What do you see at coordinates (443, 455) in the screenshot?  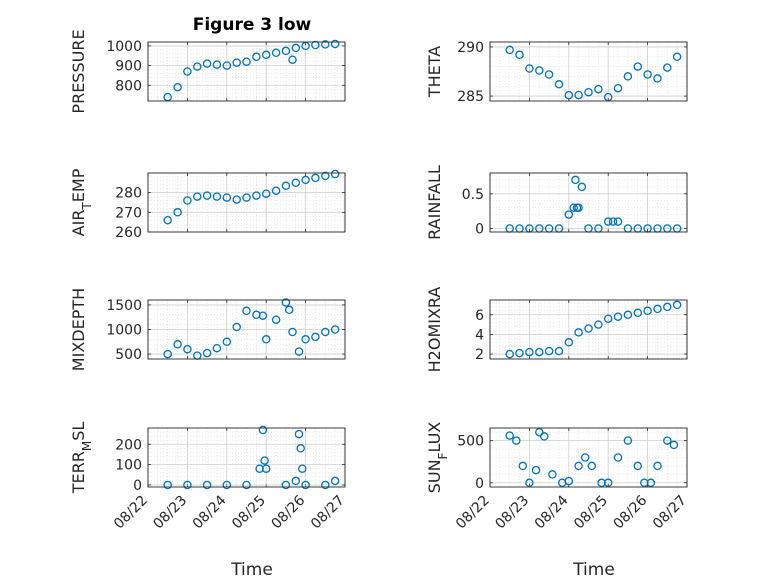 I see `y-label-subscript: F` at bounding box center [443, 455].